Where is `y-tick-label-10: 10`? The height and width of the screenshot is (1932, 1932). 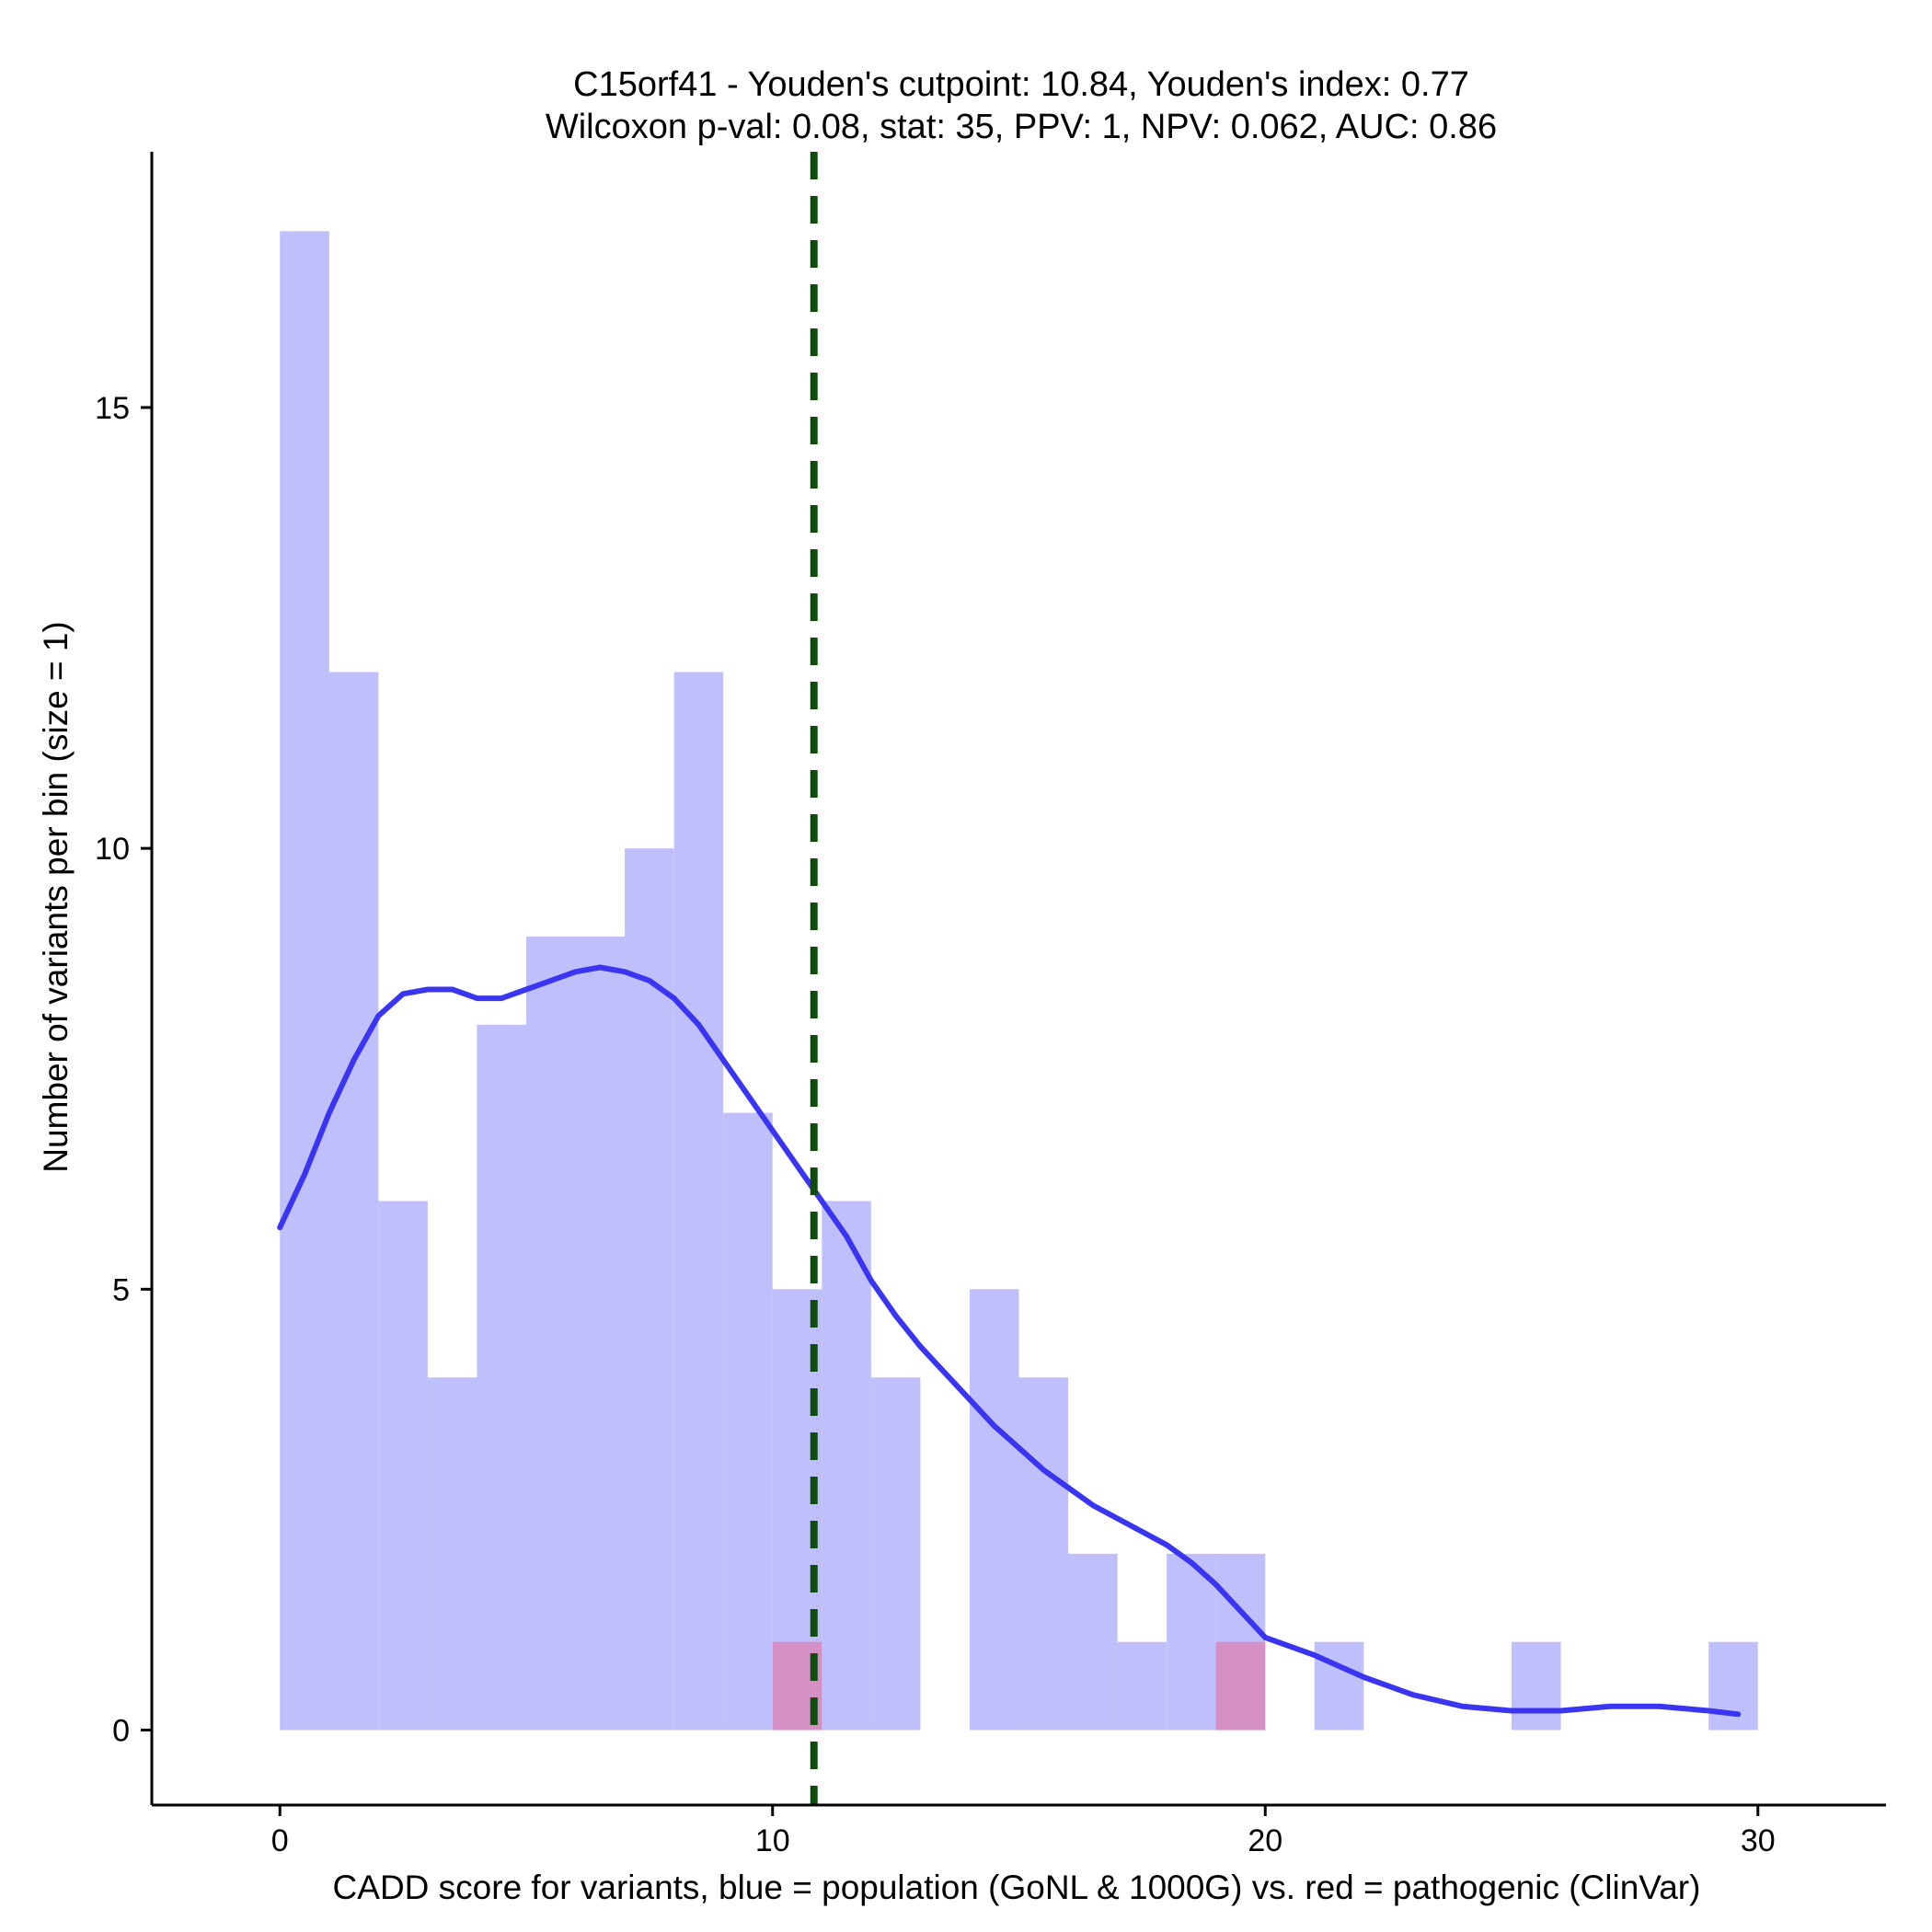
y-tick-label-10: 10 is located at coordinates (112, 849).